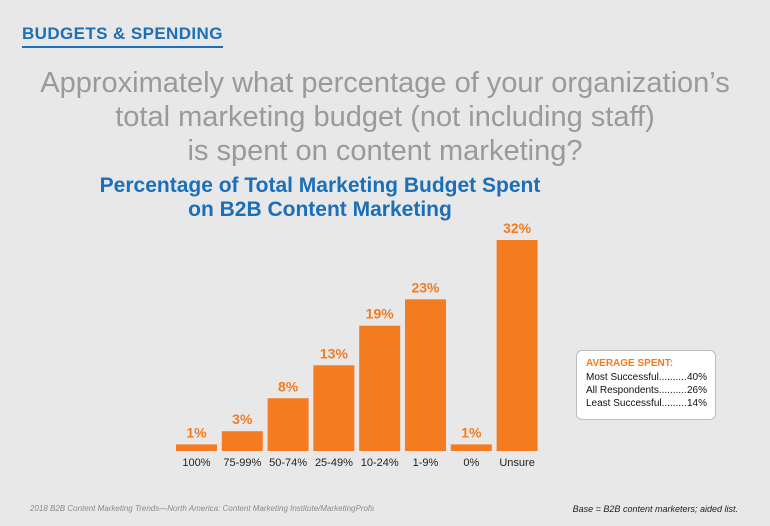 Image resolution: width=770 pixels, height=526 pixels. Describe the element at coordinates (242, 441) in the screenshot. I see `bar-75-99%` at that location.